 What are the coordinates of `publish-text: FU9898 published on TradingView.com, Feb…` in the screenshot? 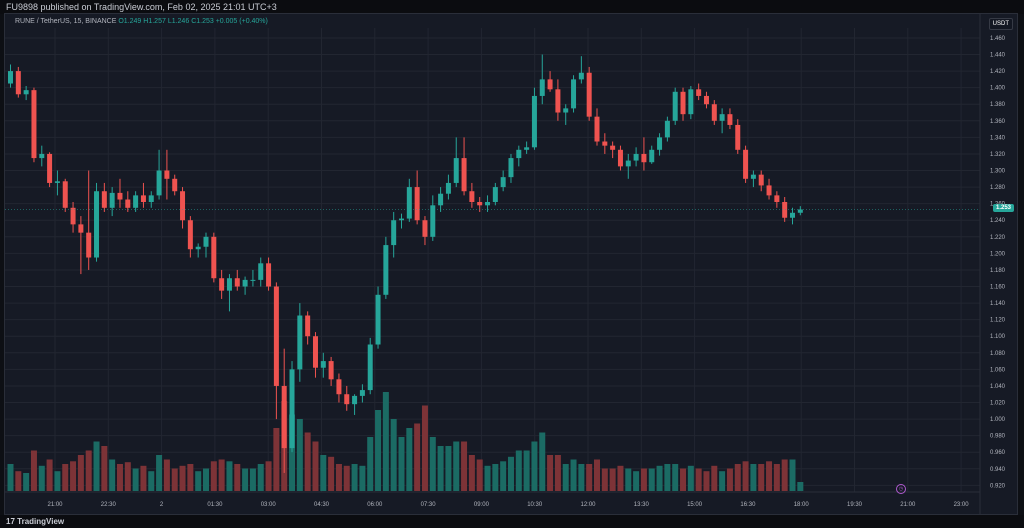 It's located at (141, 7).